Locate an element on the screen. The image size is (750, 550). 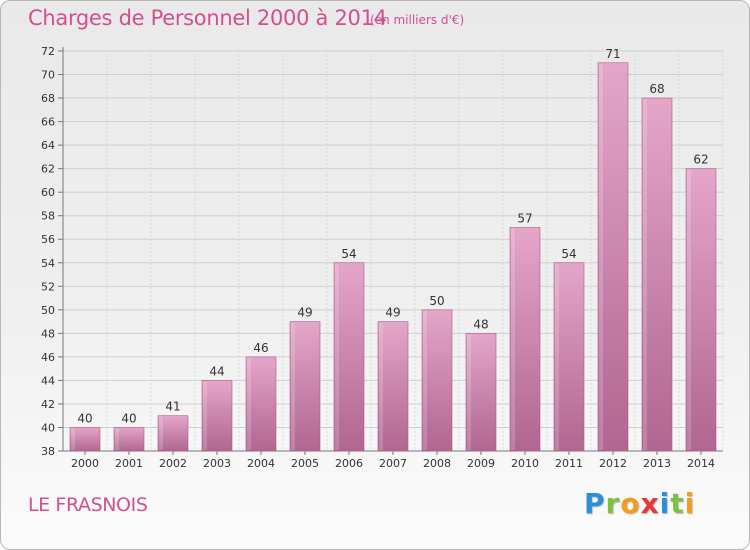
data-label-2009: 48 is located at coordinates (480, 324).